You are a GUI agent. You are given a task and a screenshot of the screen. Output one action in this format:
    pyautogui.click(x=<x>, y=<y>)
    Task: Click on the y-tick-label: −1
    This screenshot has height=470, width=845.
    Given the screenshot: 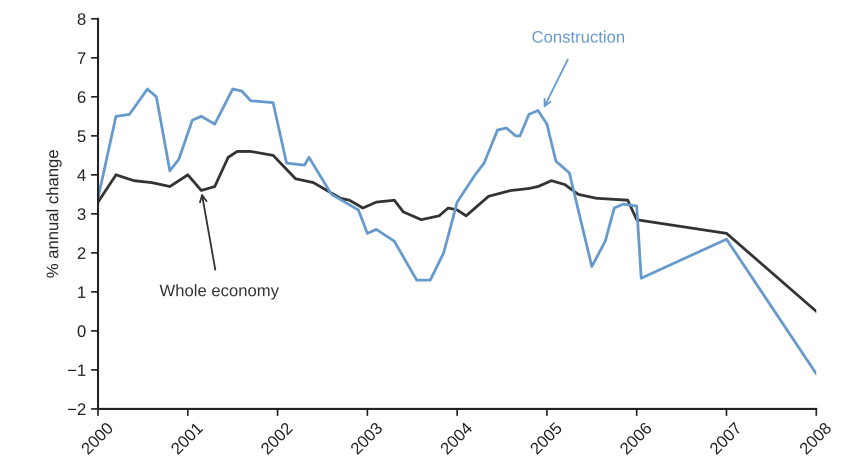 What is the action you would take?
    pyautogui.click(x=77, y=370)
    